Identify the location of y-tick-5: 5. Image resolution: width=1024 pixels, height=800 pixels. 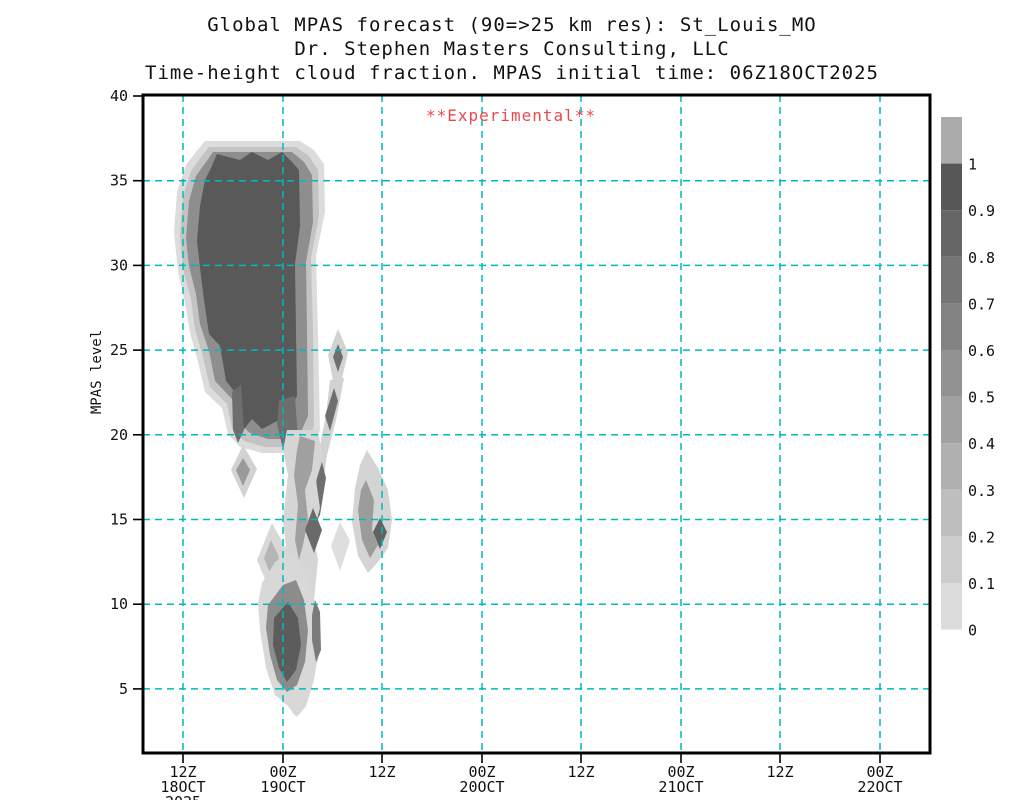
(123, 689).